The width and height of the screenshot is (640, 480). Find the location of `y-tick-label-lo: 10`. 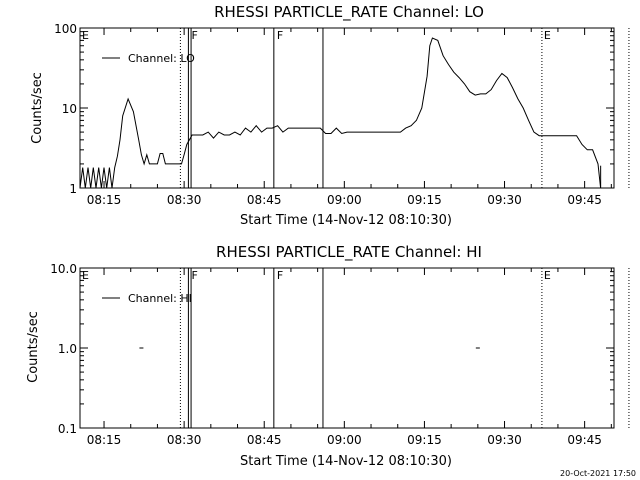

y-tick-label-lo: 10 is located at coordinates (69, 109).